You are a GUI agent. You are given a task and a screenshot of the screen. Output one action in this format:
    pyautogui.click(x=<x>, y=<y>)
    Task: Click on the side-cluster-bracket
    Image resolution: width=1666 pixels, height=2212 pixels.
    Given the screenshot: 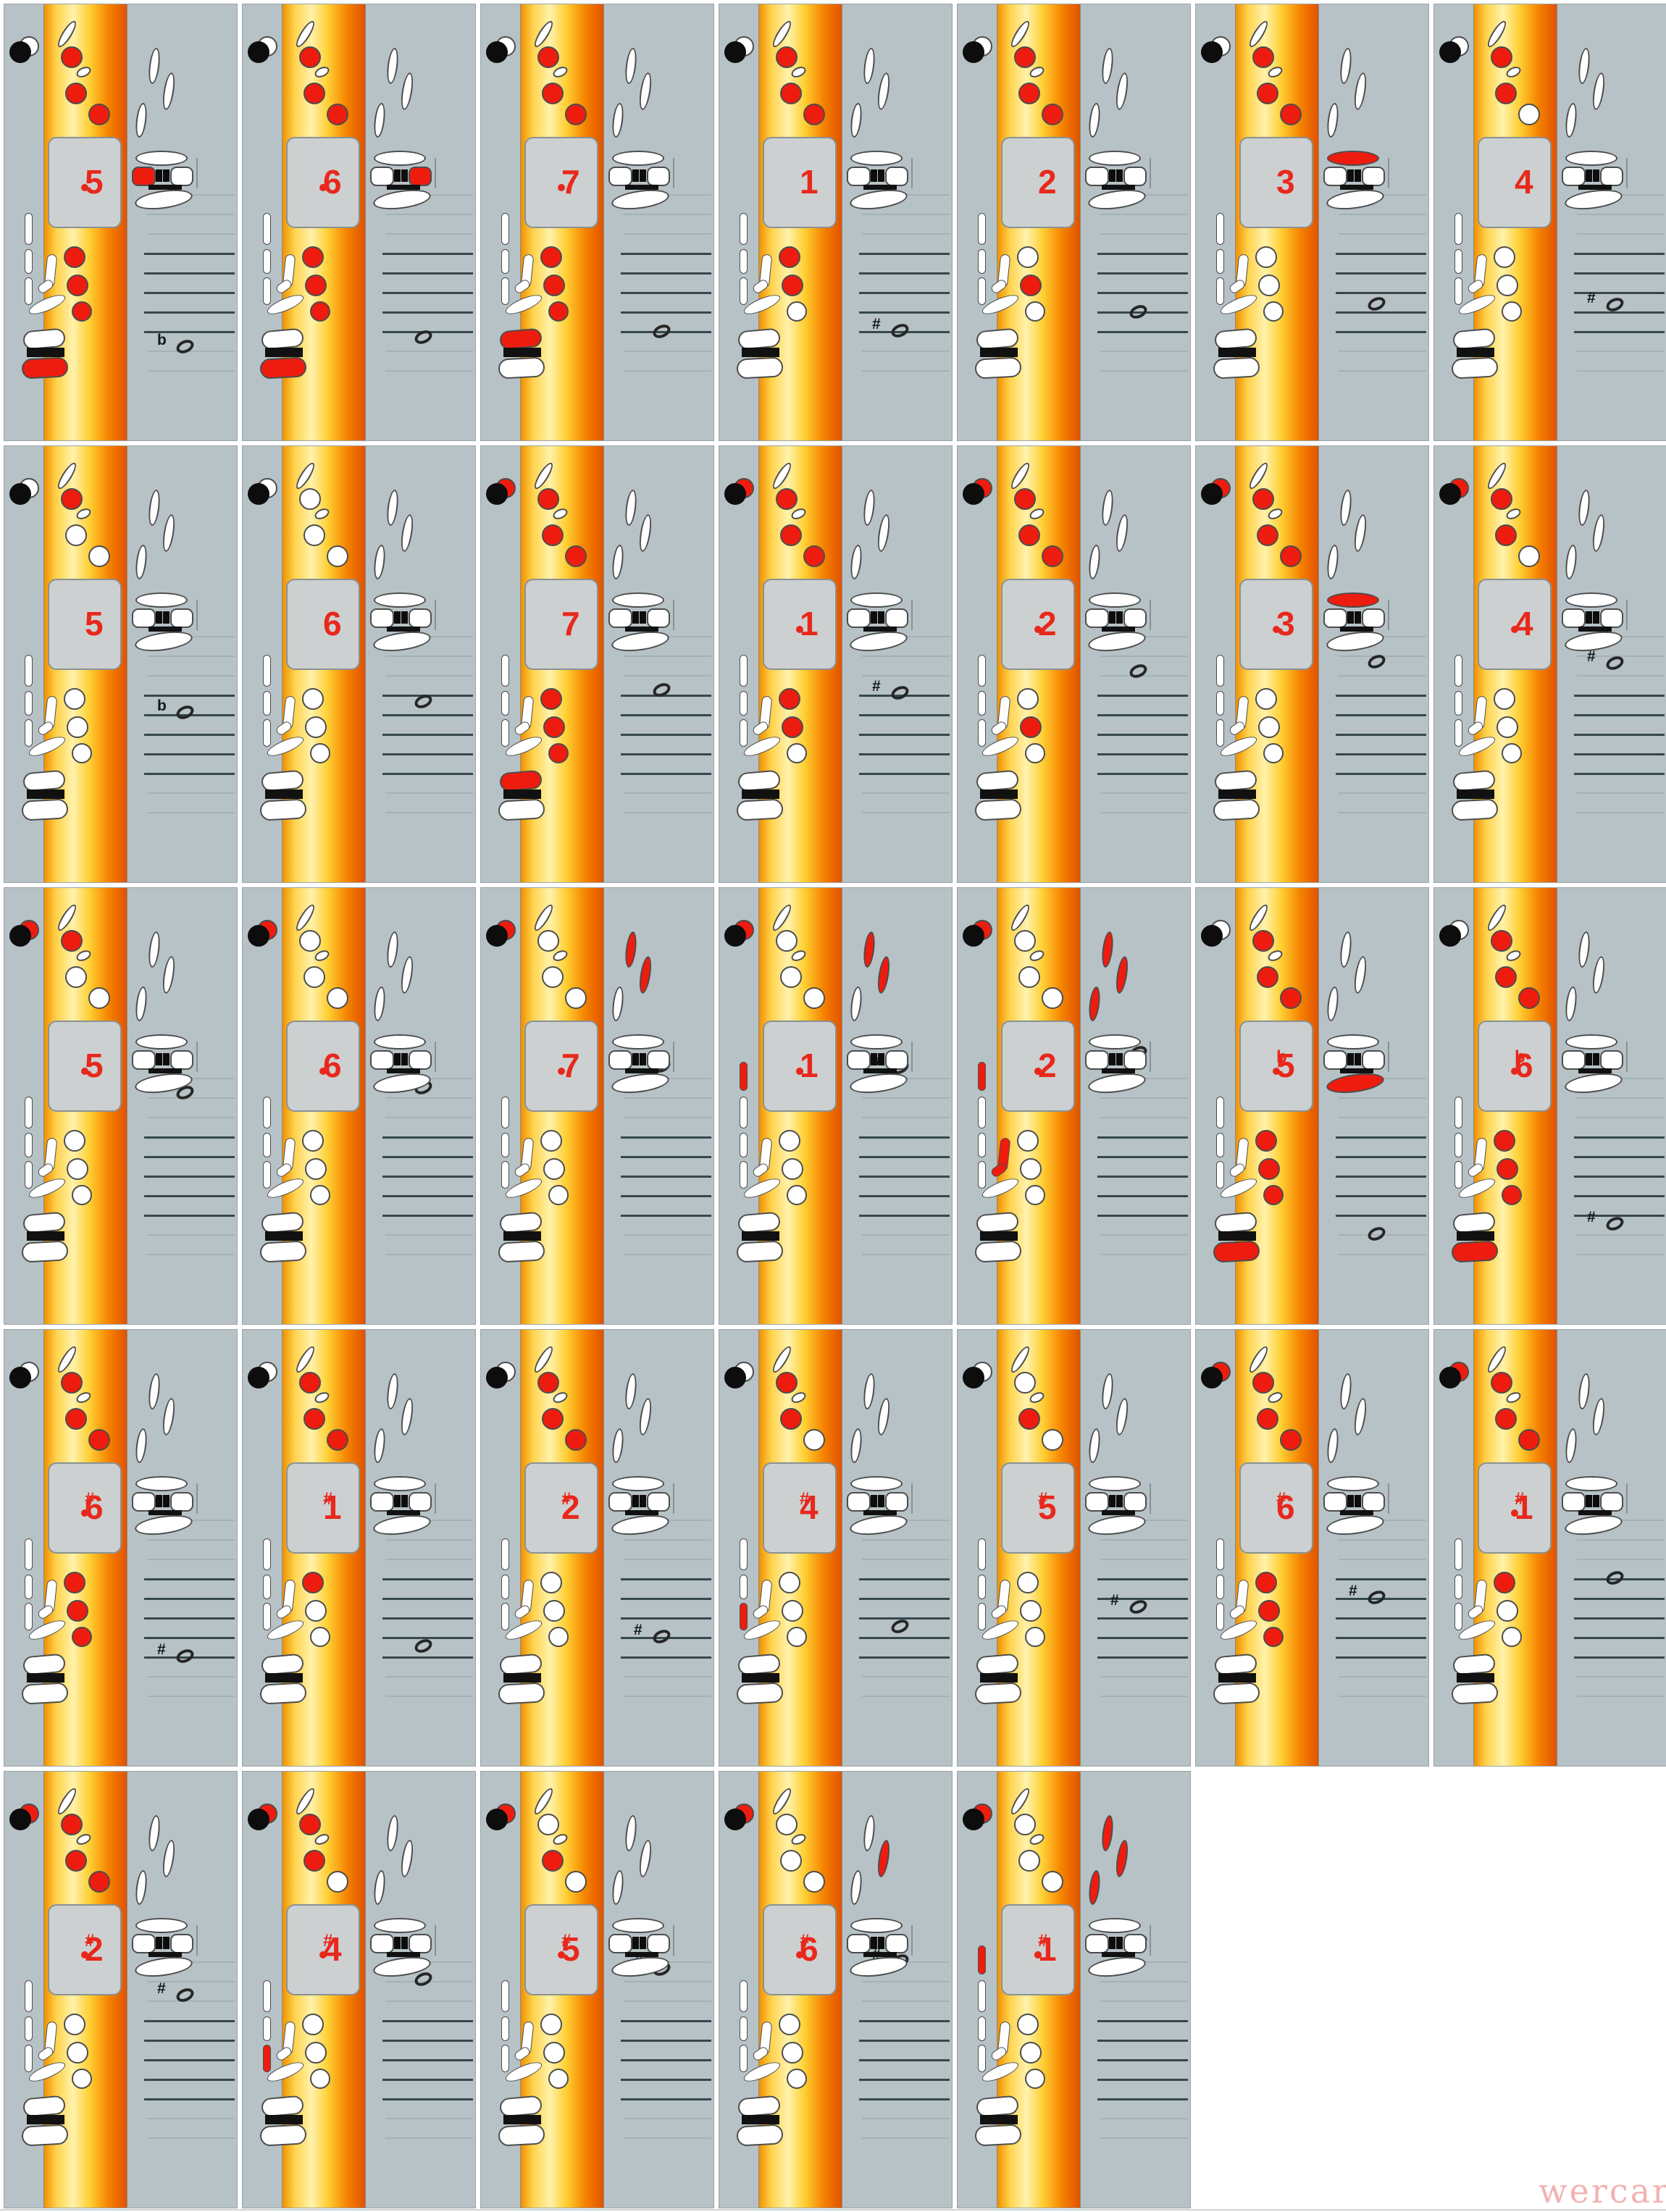 What is the action you would take?
    pyautogui.click(x=912, y=615)
    